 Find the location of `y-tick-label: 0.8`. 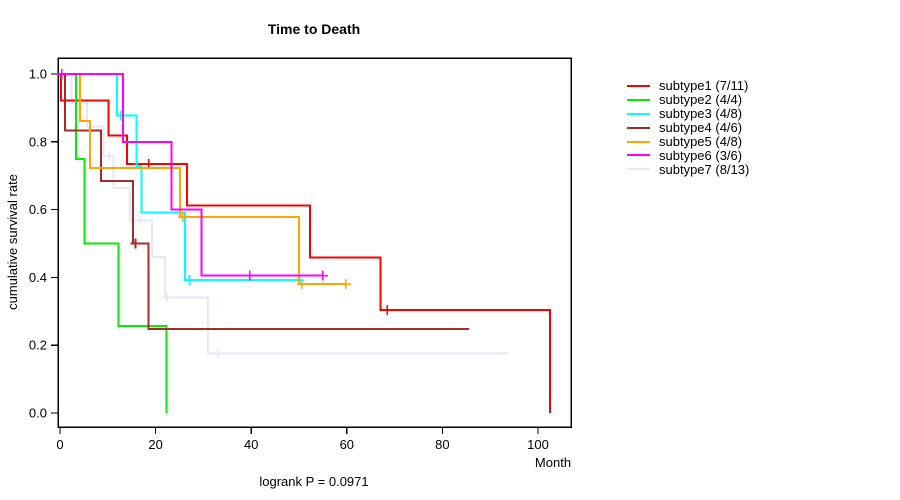

y-tick-label: 0.8 is located at coordinates (38, 141).